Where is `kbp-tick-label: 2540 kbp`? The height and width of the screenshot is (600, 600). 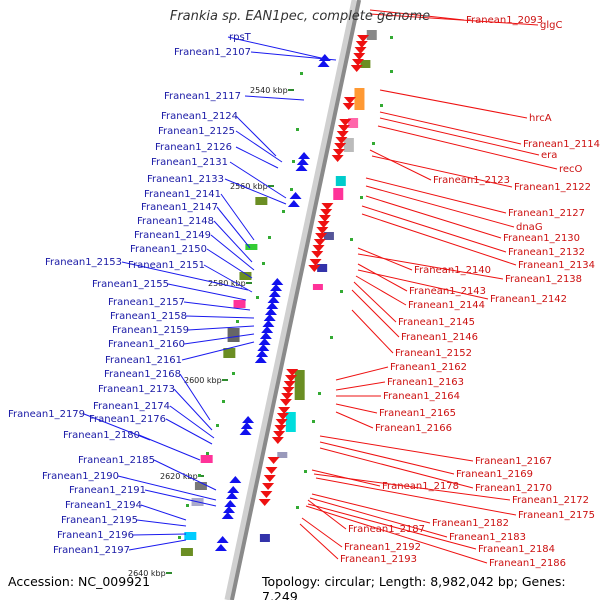 kbp-tick-label: 2540 kbp is located at coordinates (269, 90).